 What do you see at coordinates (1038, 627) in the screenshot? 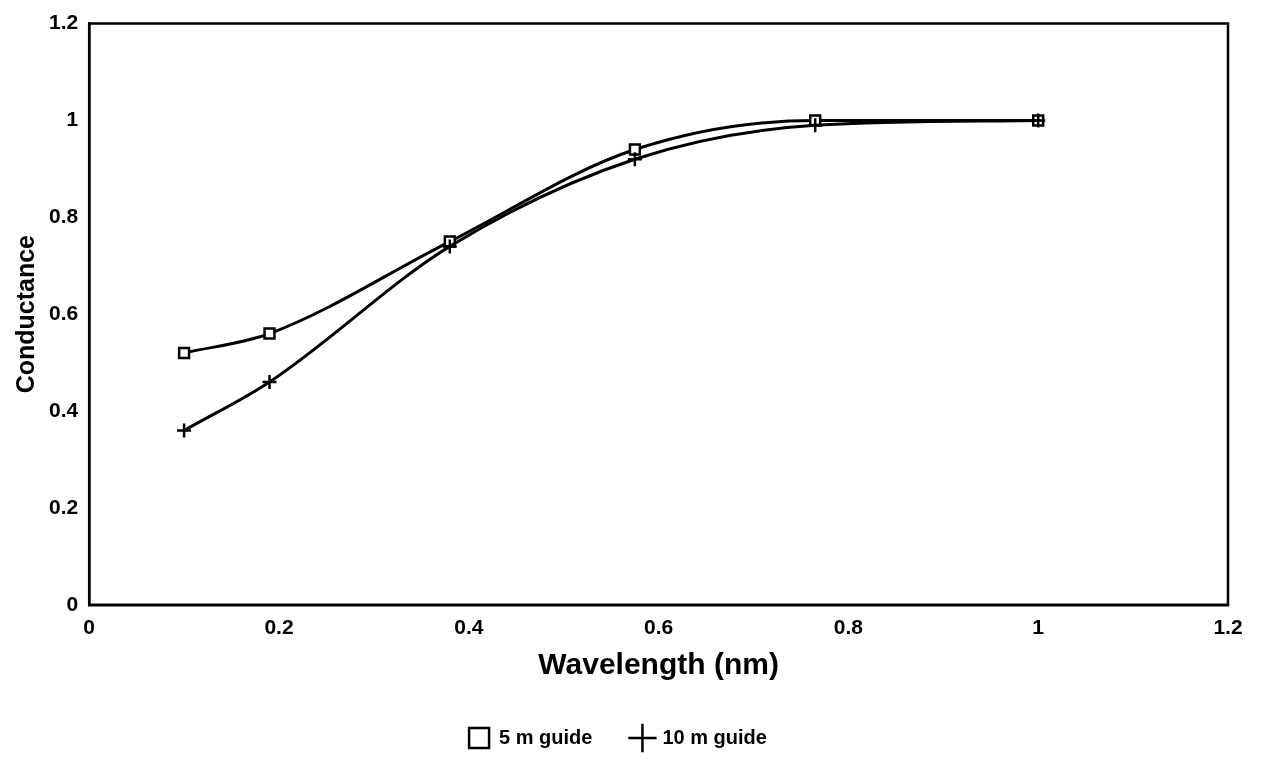
I see `x-tick-label: 1` at bounding box center [1038, 627].